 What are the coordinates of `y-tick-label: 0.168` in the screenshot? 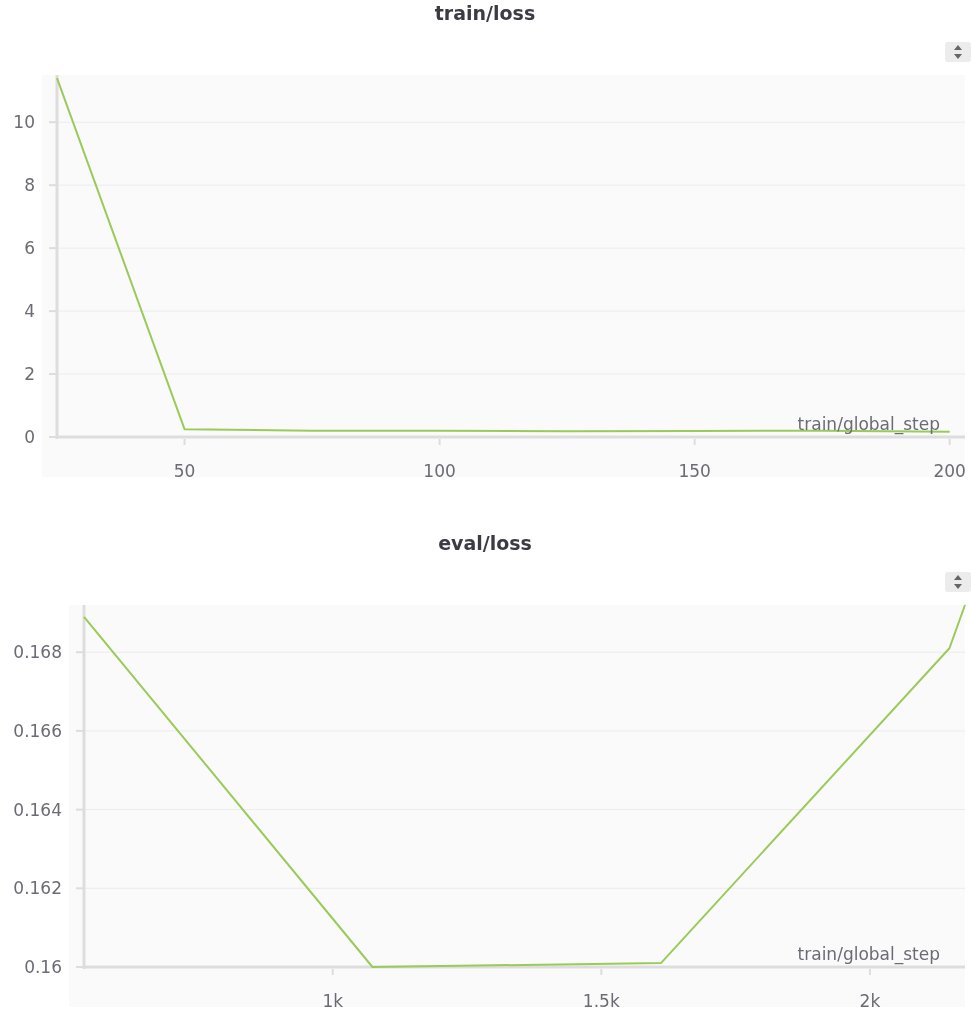 It's located at (37, 652).